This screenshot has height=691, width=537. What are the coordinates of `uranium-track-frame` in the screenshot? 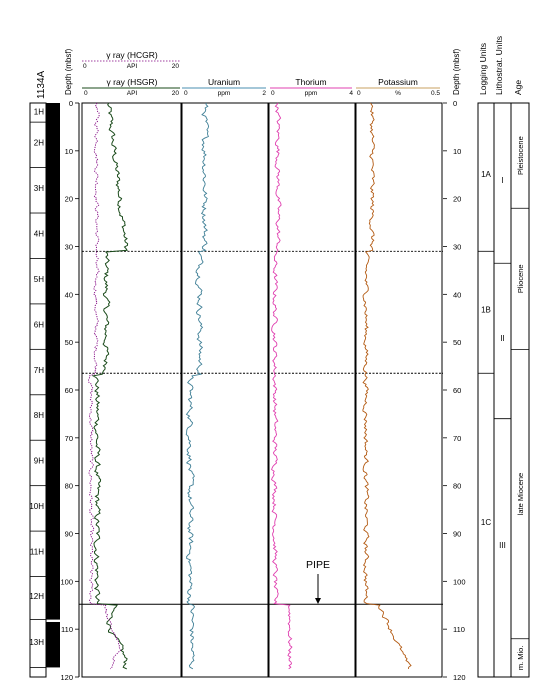 It's located at (225, 390).